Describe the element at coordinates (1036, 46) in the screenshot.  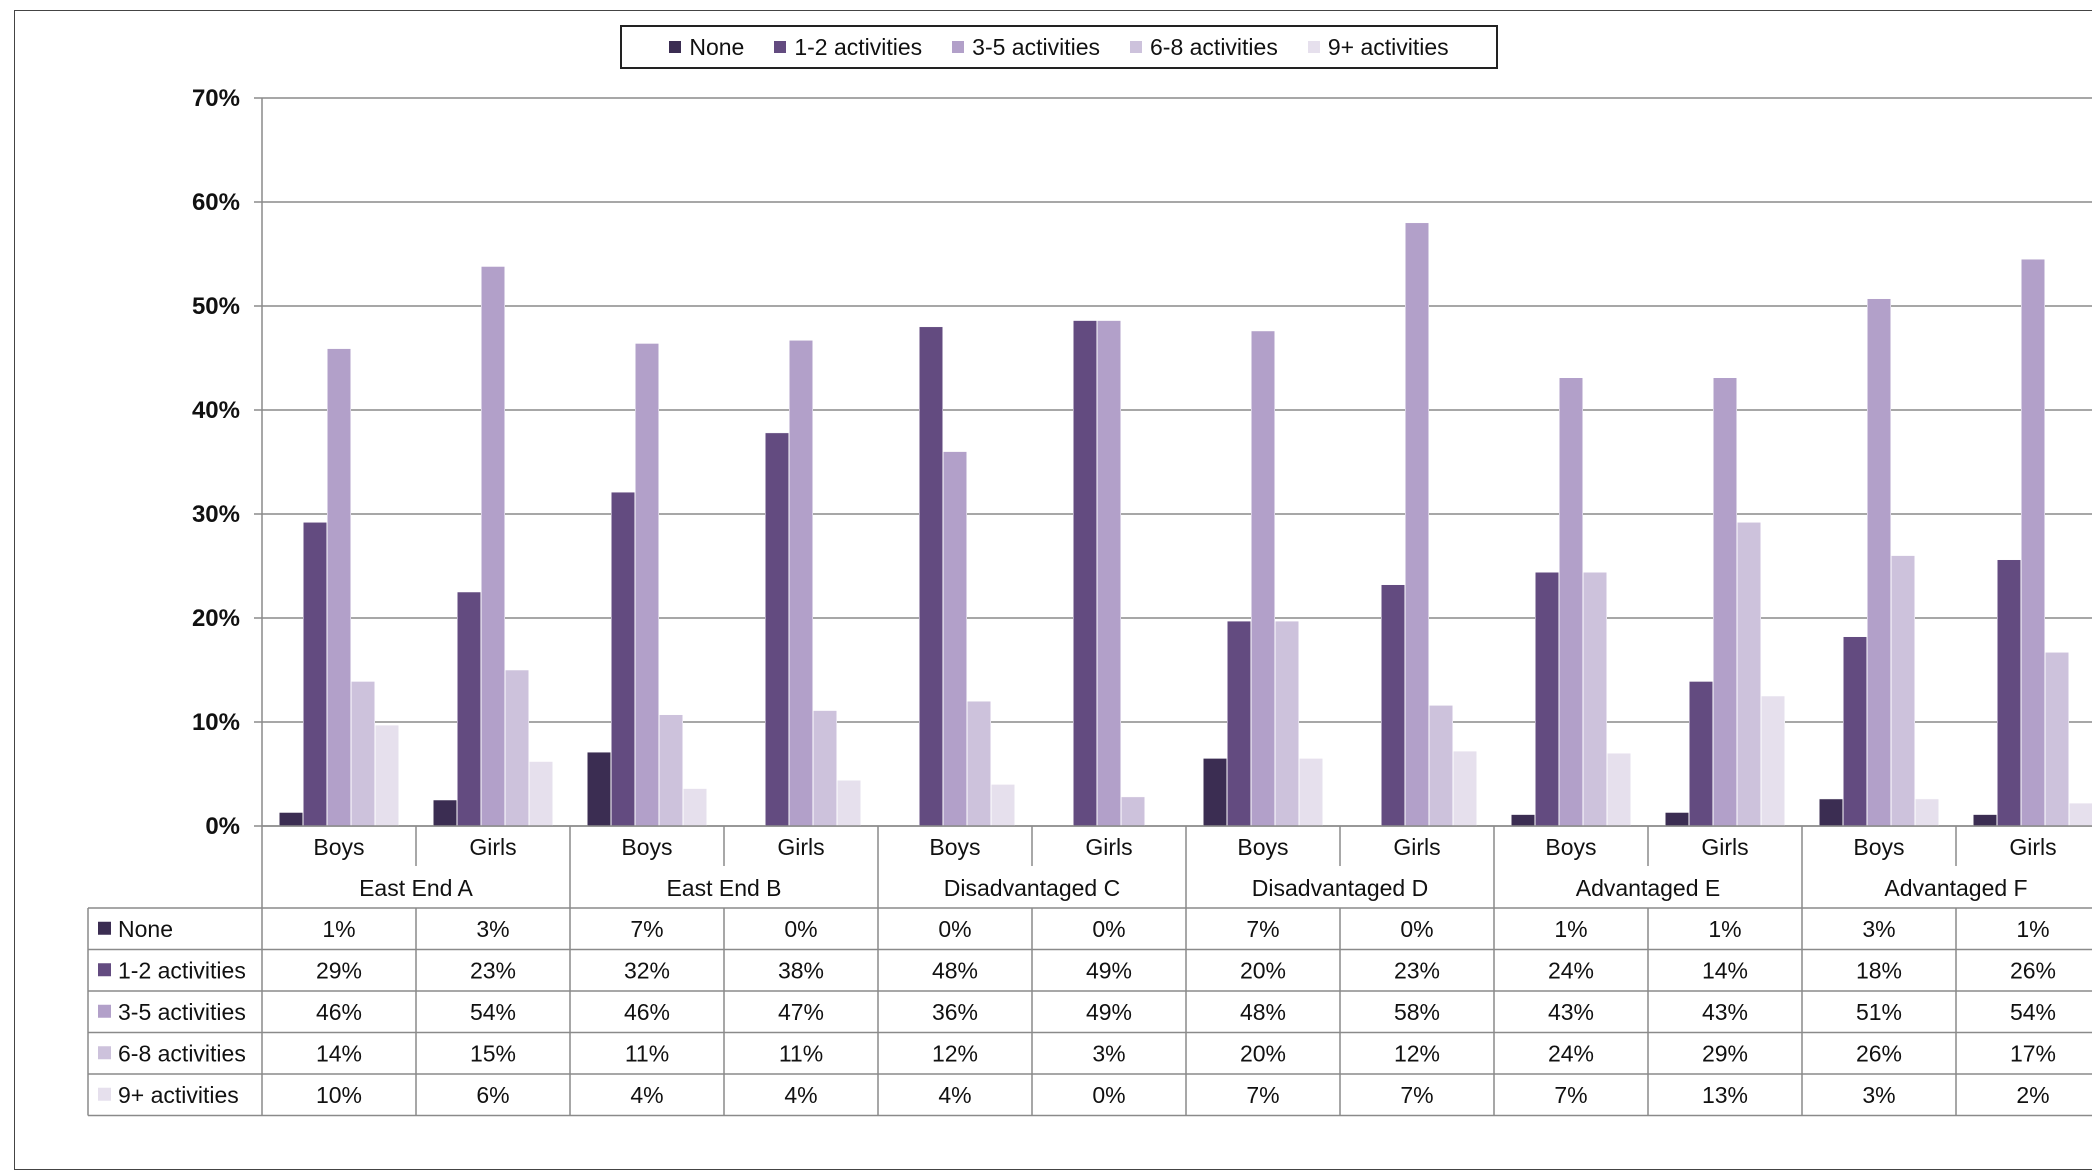
I see `legend-label: 3-5 activities` at that location.